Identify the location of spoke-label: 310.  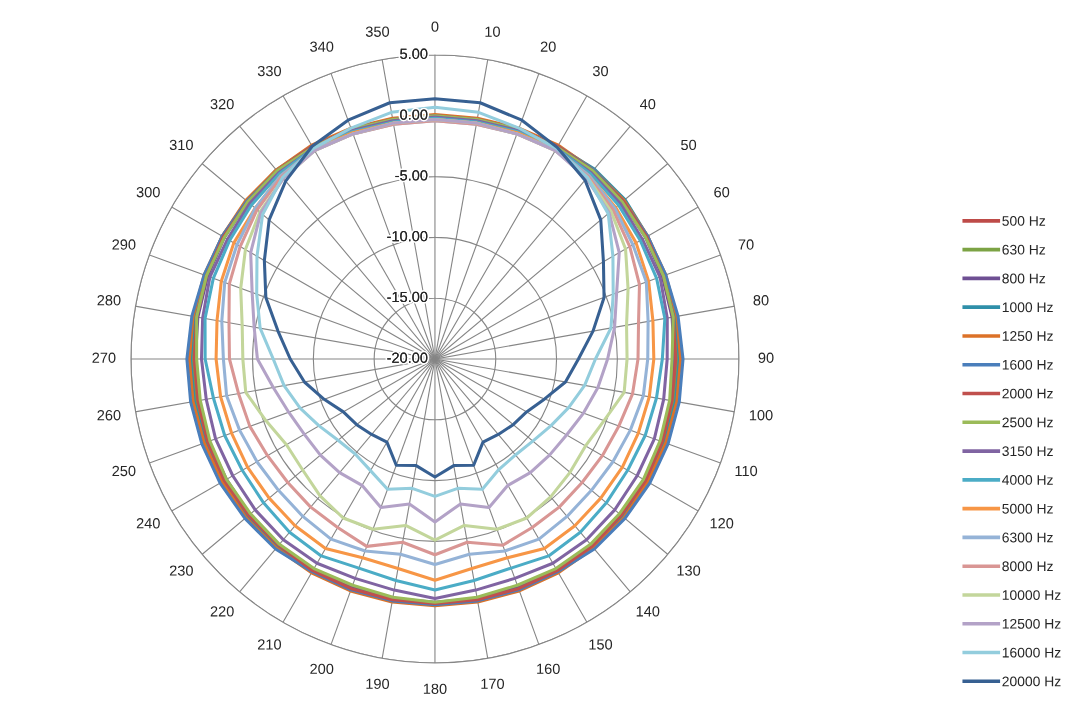
(181, 145).